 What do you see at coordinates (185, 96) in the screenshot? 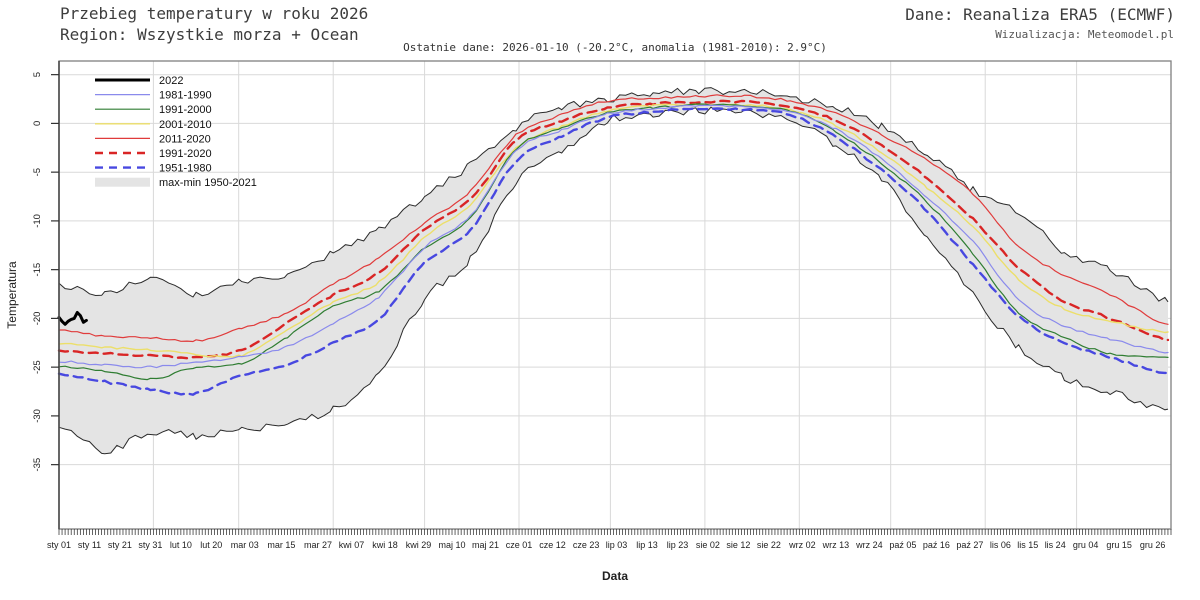
I see `legend-label: 1981-1990` at bounding box center [185, 96].